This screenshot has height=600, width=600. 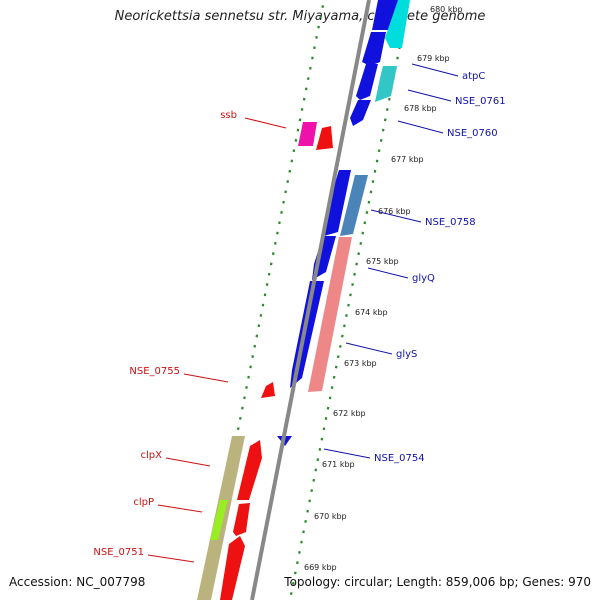 What do you see at coordinates (473, 76) in the screenshot?
I see `reverse-gene-label: atpC` at bounding box center [473, 76].